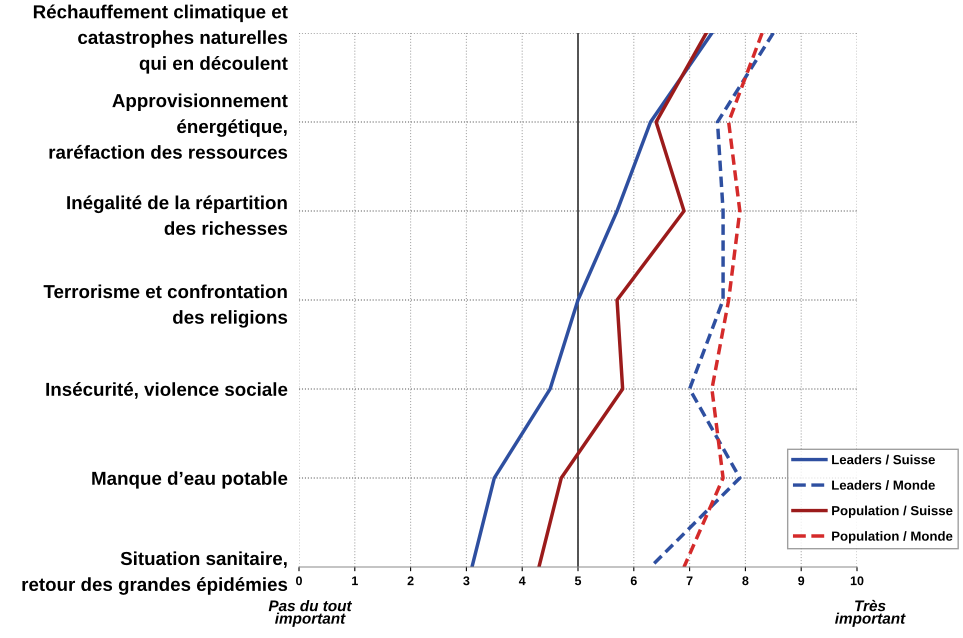 Image resolution: width=963 pixels, height=638 pixels. What do you see at coordinates (689, 581) in the screenshot?
I see `x-tick-label: 7` at bounding box center [689, 581].